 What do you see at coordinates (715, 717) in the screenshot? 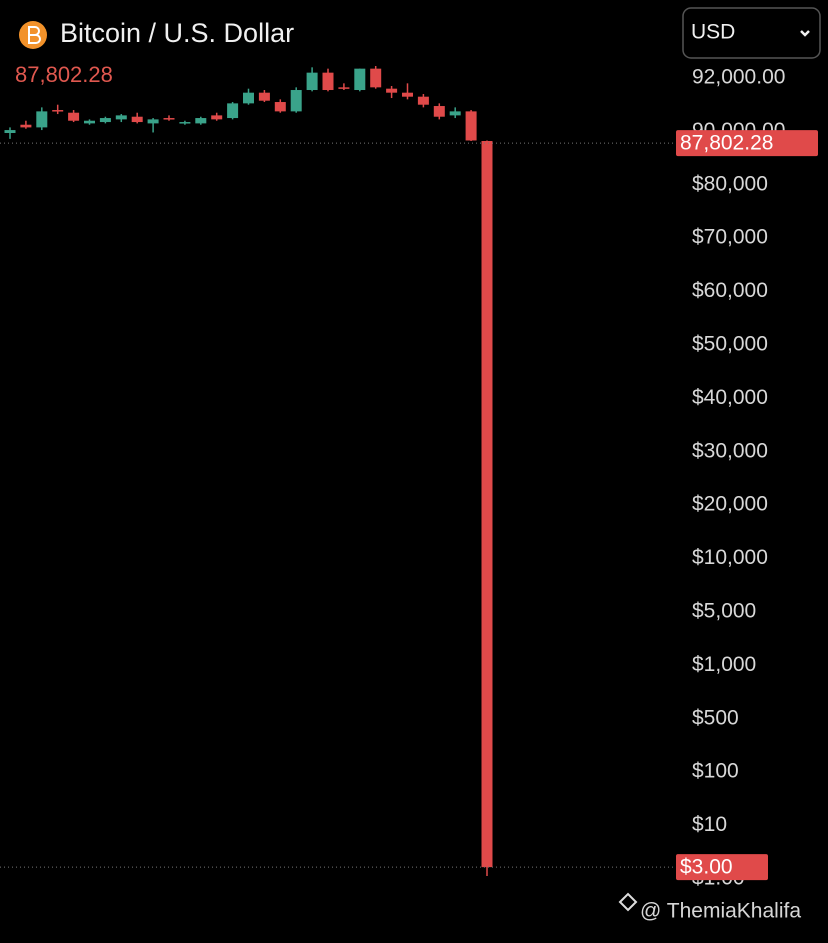
I see `y-tick-label: $500` at bounding box center [715, 717].